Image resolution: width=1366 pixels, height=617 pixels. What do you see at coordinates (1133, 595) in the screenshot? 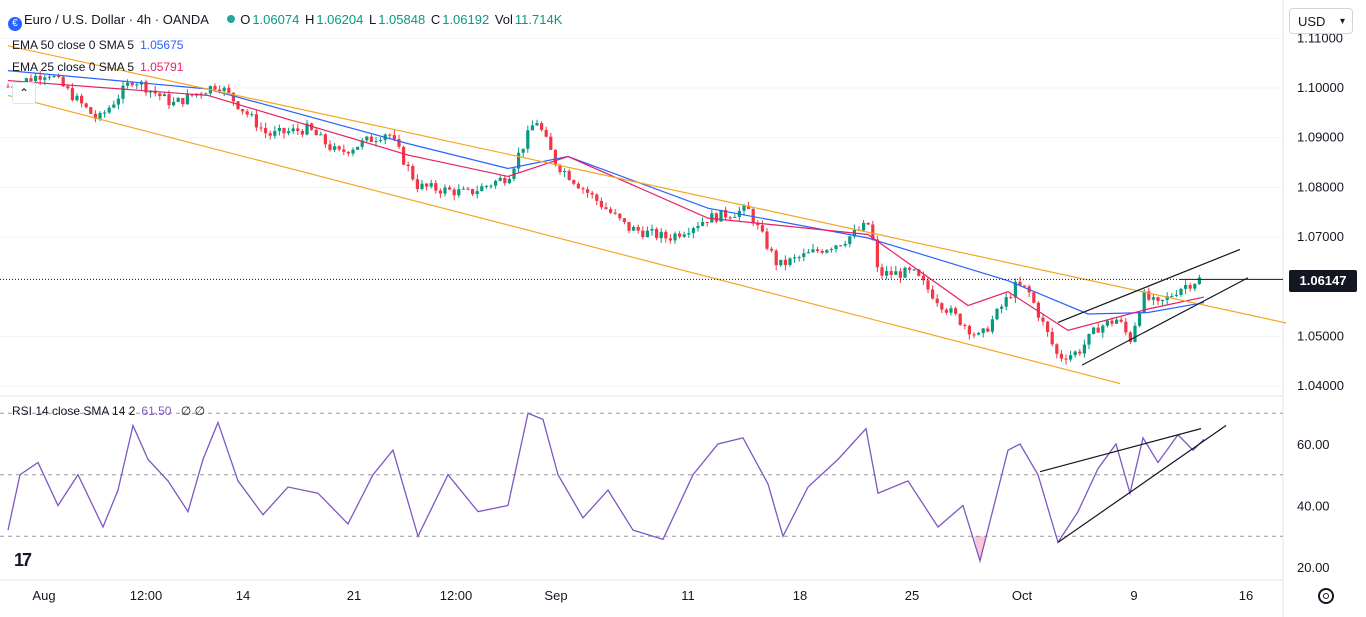
I see `time-tick-label: 9` at bounding box center [1133, 595].